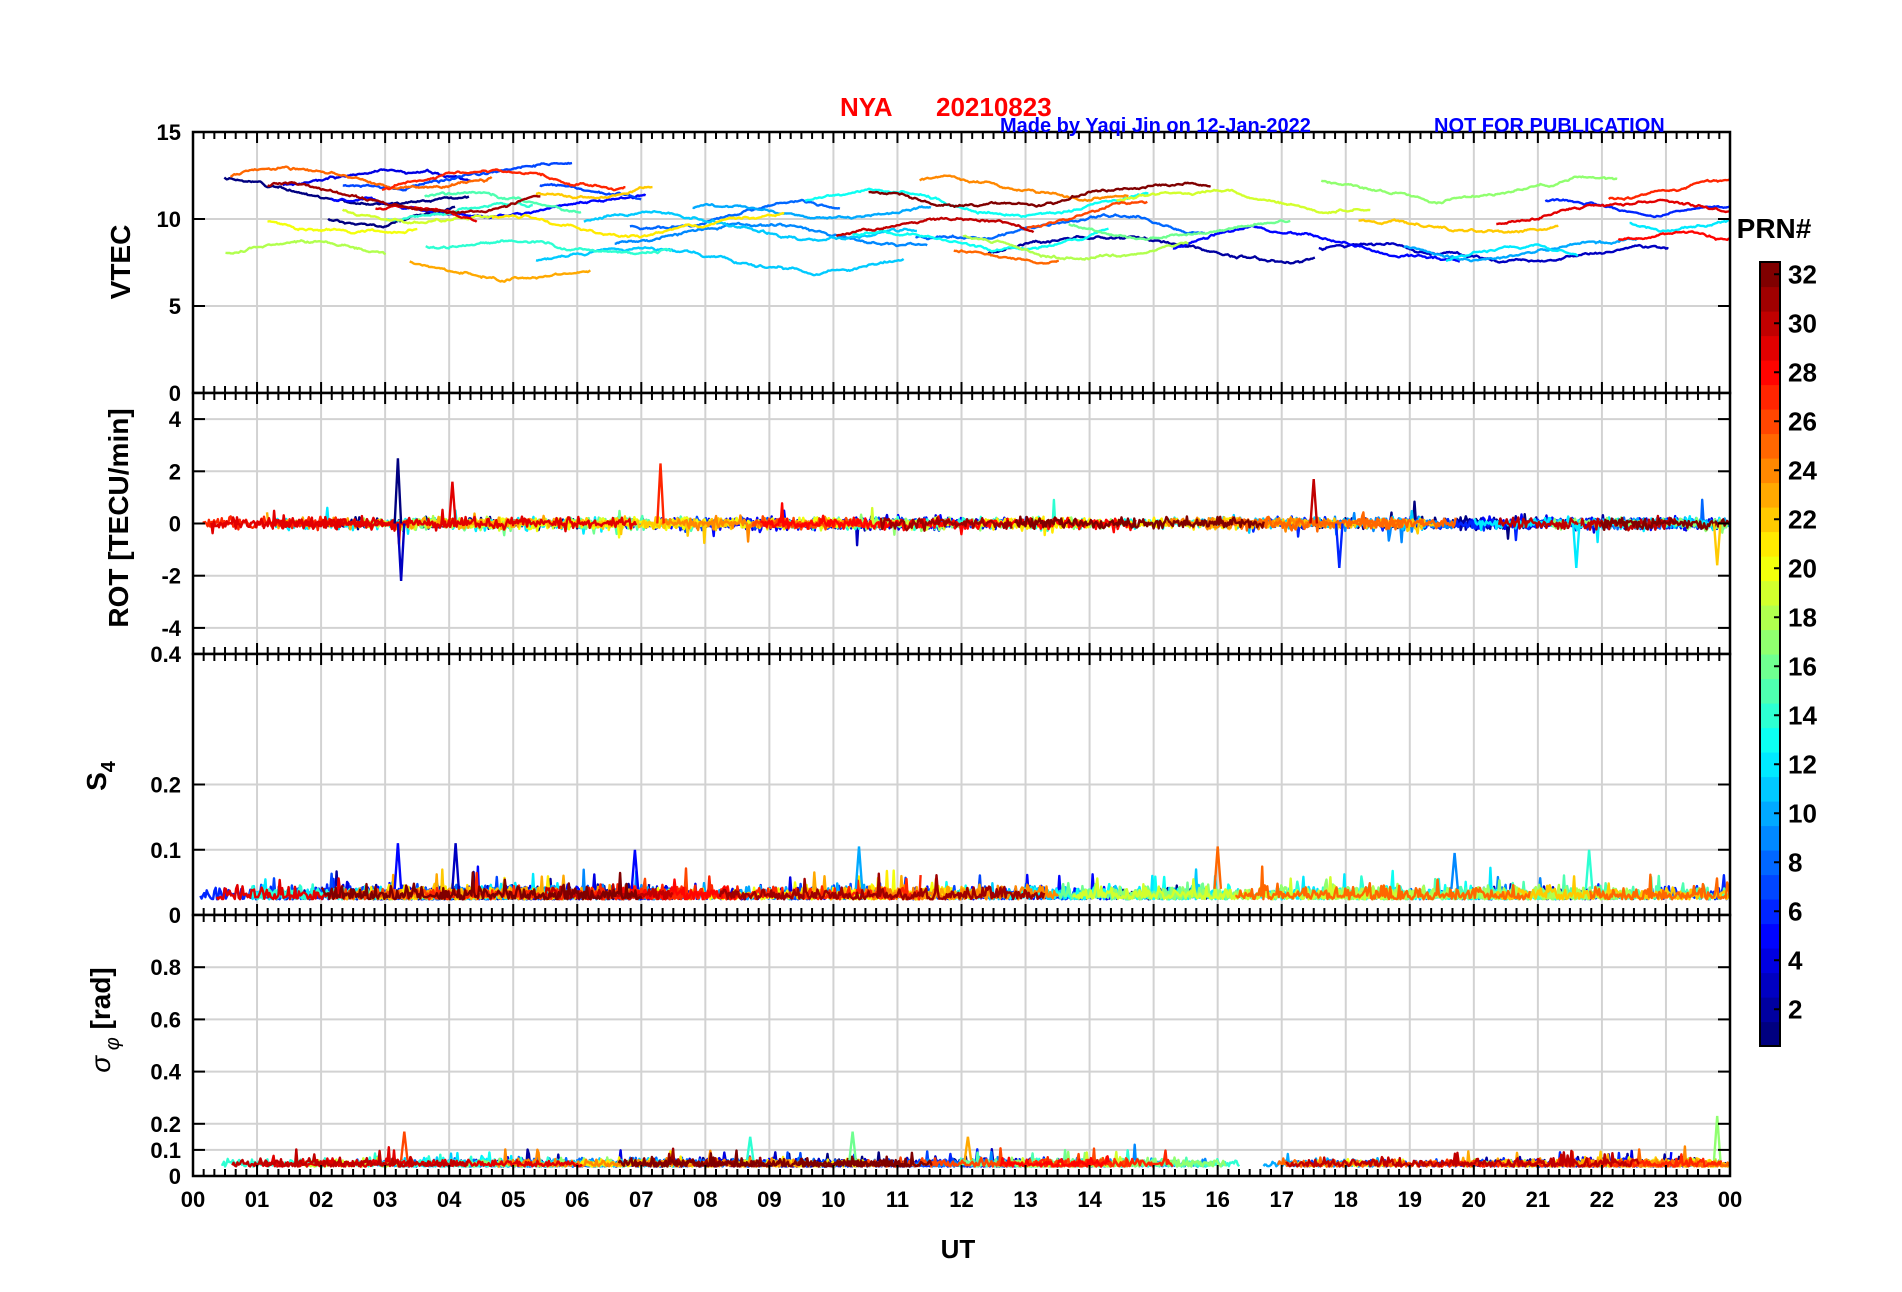 The width and height of the screenshot is (1902, 1292). What do you see at coordinates (1795, 862) in the screenshot?
I see `colorbar-tick-label: 8` at bounding box center [1795, 862].